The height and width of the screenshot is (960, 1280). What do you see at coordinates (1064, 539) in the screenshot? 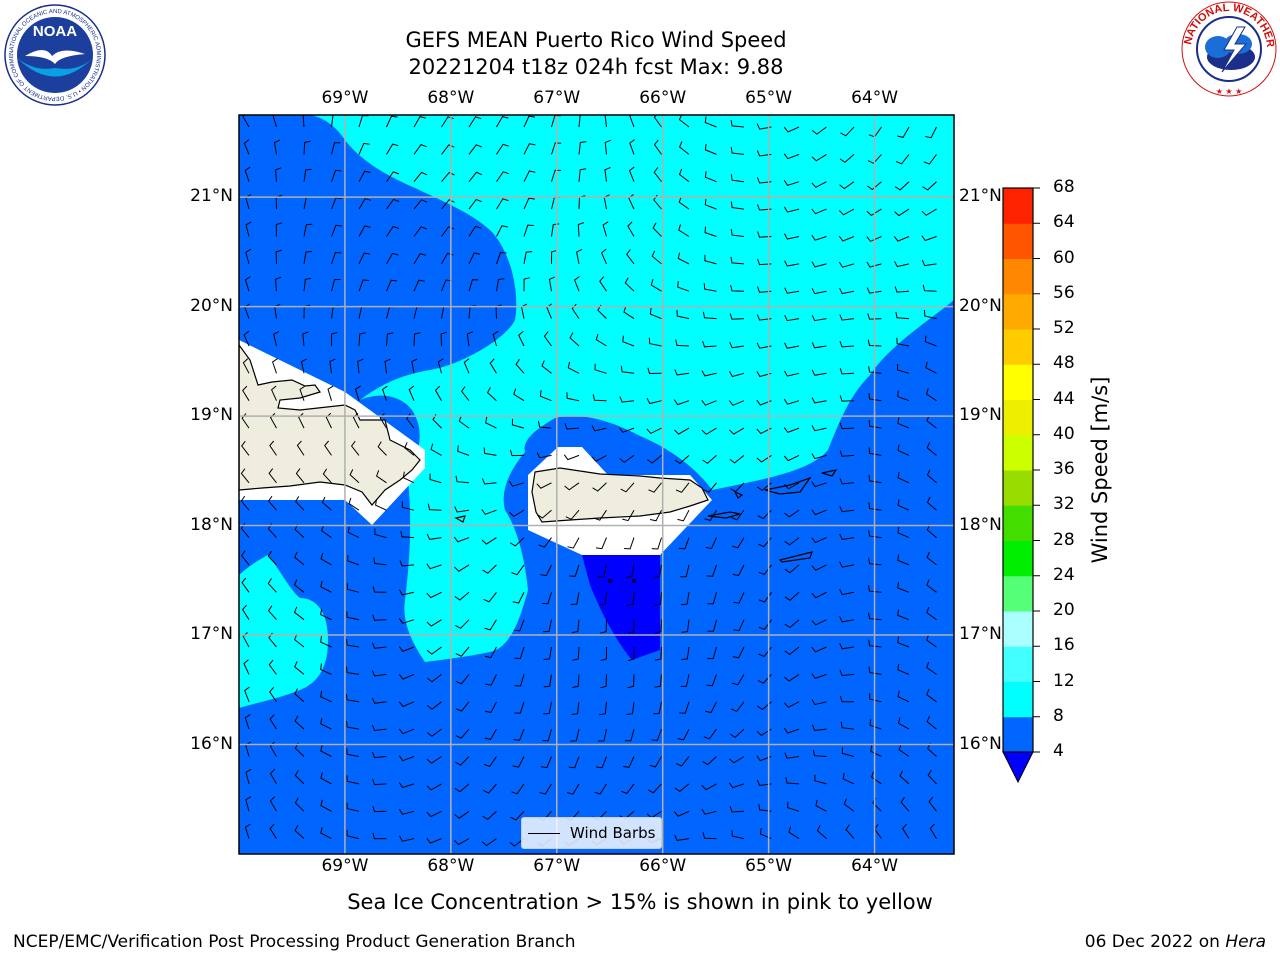
I see `colorbar-tick-label: 28` at bounding box center [1064, 539].